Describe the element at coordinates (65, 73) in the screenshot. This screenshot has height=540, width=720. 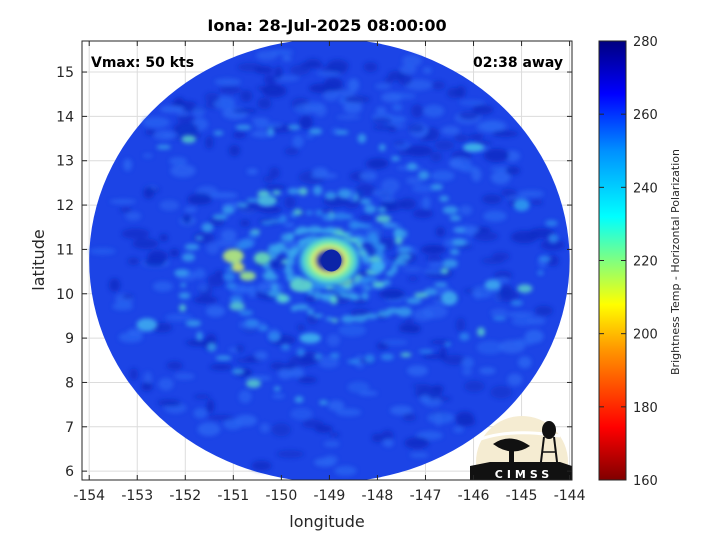
I see `y-tick-label: 15` at that location.